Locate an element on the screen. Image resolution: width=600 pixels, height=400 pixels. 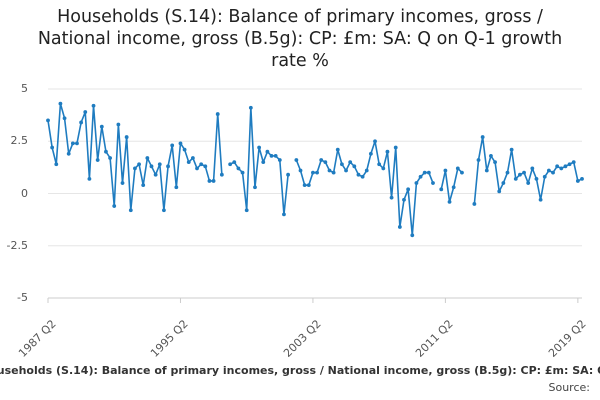
source-label: Source: is located at coordinates (569, 387).